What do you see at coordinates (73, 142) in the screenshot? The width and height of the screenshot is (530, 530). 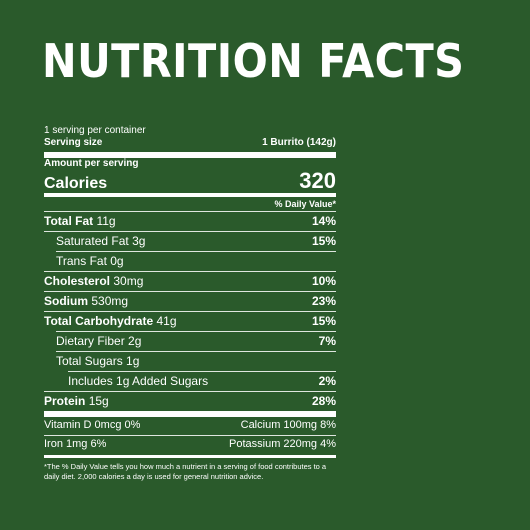 I see `serving-size-label: Serving size` at bounding box center [73, 142].